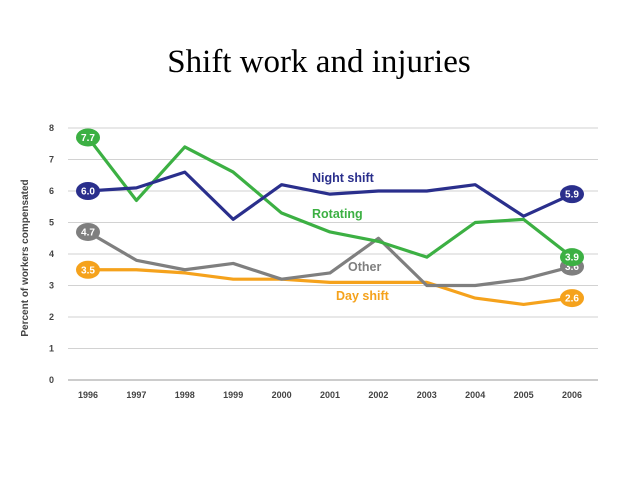  I want to click on y-axis-ticks: 0 1 2 3 4 5 6 7 8, so click(51, 254).